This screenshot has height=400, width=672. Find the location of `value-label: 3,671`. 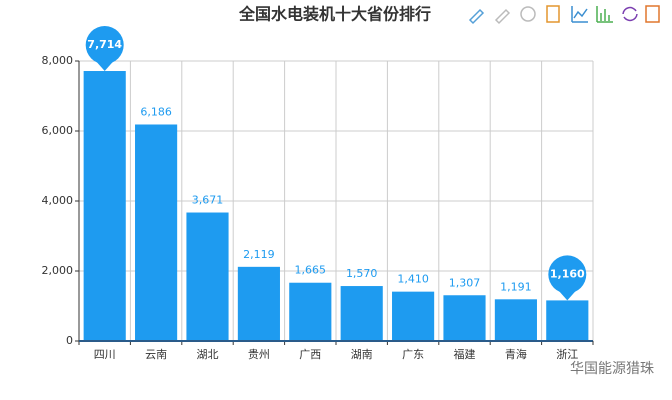

value-label: 3,671 is located at coordinates (208, 200).